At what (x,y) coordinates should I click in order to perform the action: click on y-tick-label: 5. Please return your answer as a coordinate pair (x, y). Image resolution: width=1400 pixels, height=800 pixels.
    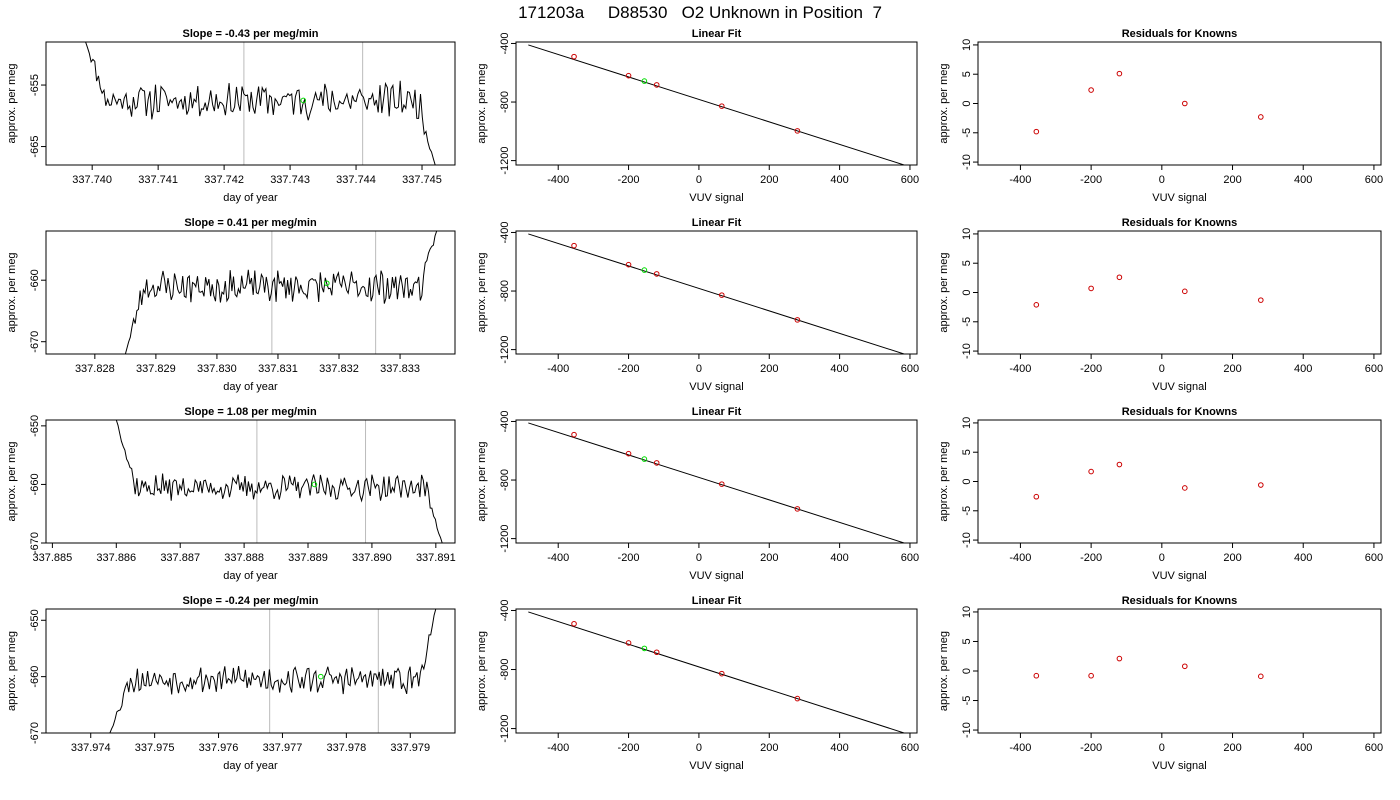
    Looking at the image, I should click on (967, 74).